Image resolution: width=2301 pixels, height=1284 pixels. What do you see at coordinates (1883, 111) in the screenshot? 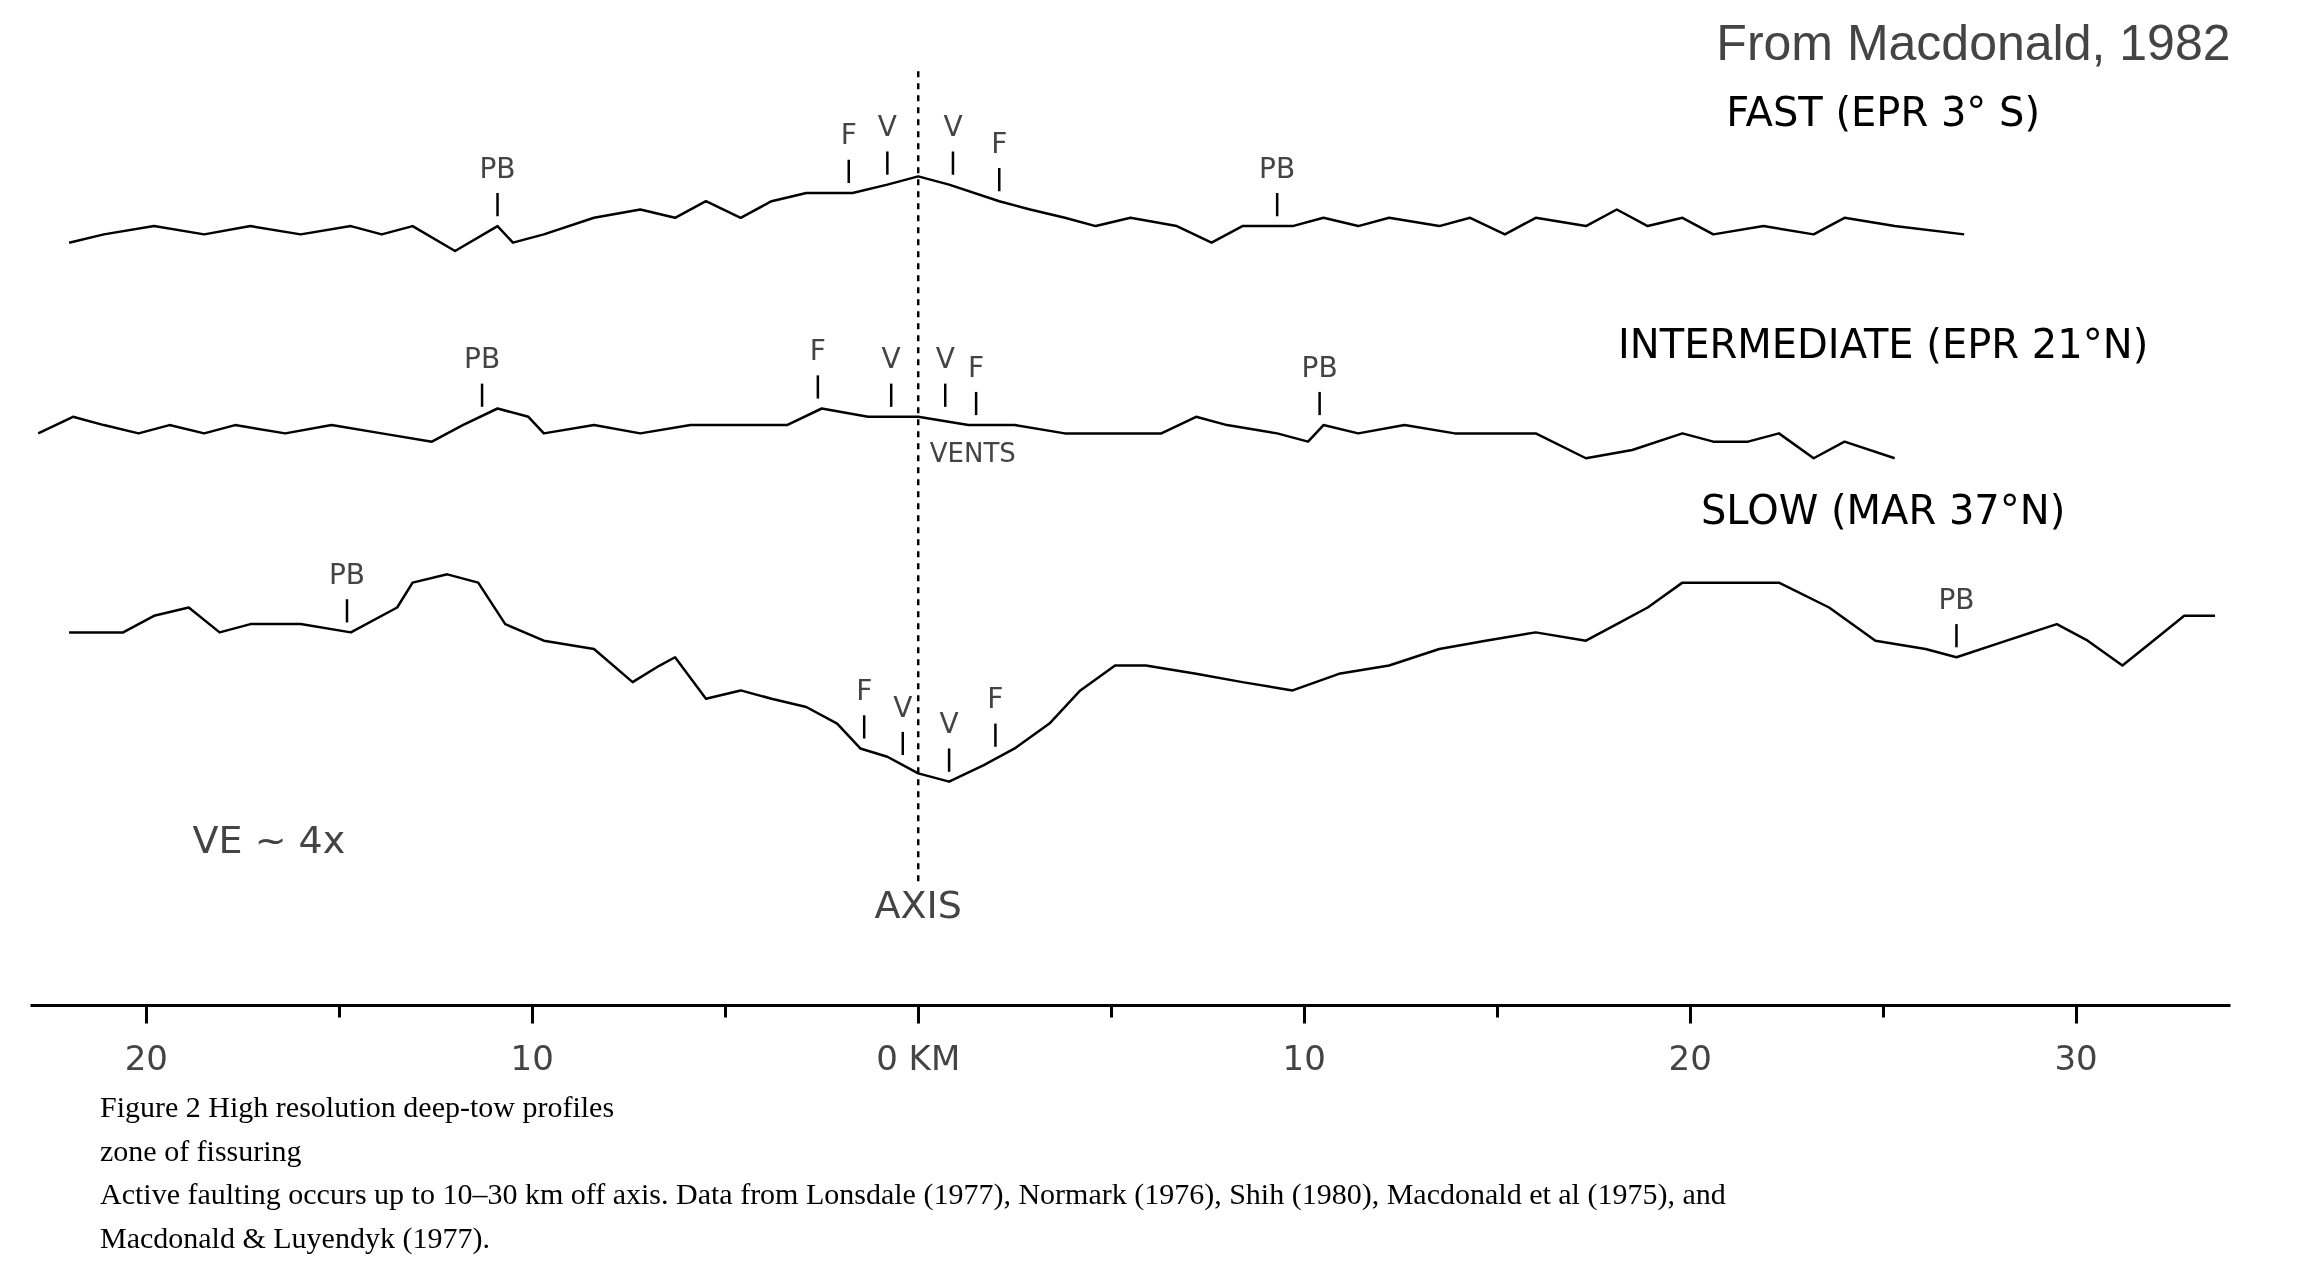
I see `text: FAST (EPR 3° S)` at bounding box center [1883, 111].